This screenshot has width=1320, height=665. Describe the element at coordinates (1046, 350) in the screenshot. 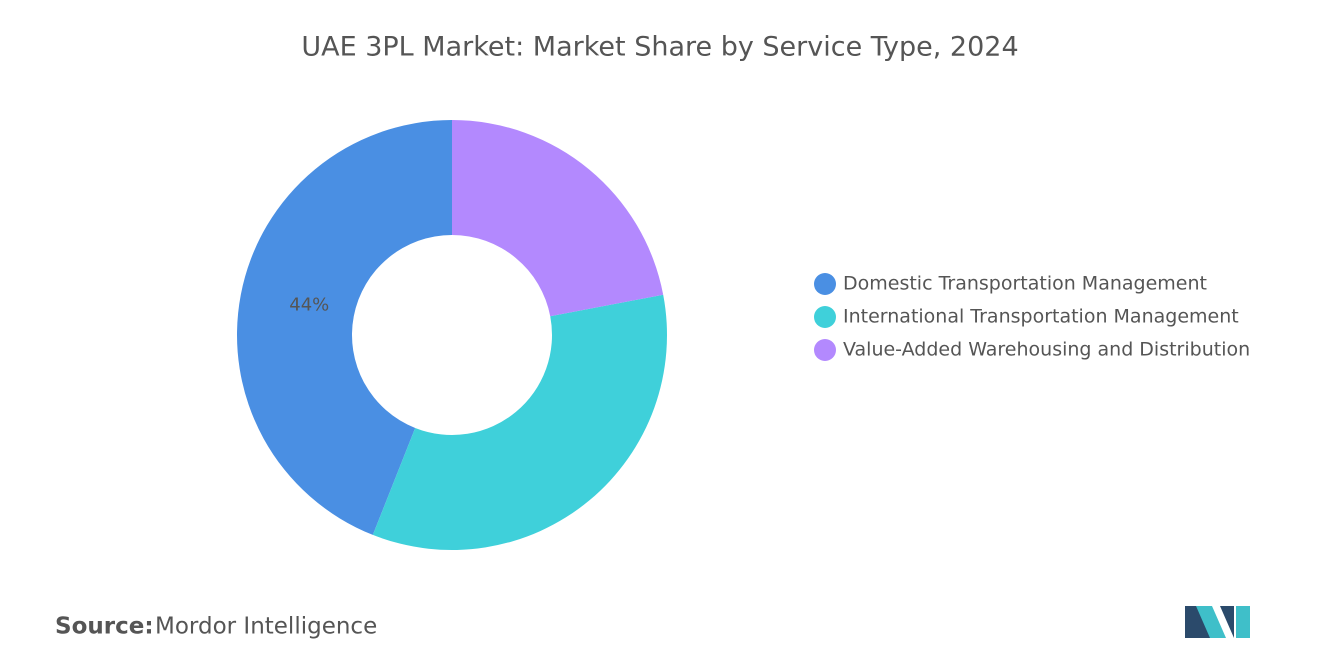

I see `legend-label: Value-Added Warehousing and Distribution` at that location.